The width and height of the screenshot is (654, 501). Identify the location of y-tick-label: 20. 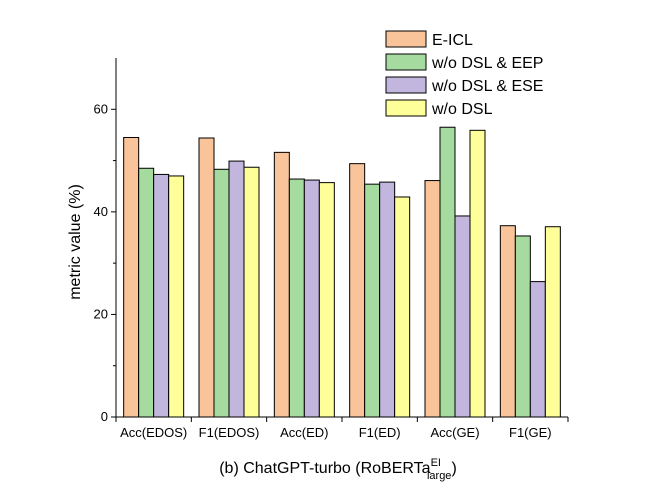
(101, 313).